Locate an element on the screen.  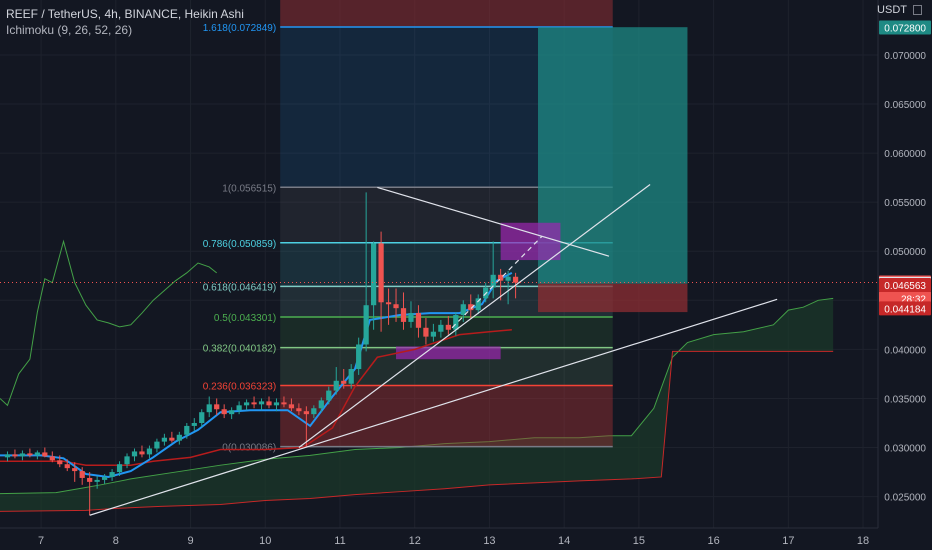
price-tick-label: 0.030000 is located at coordinates (905, 449).